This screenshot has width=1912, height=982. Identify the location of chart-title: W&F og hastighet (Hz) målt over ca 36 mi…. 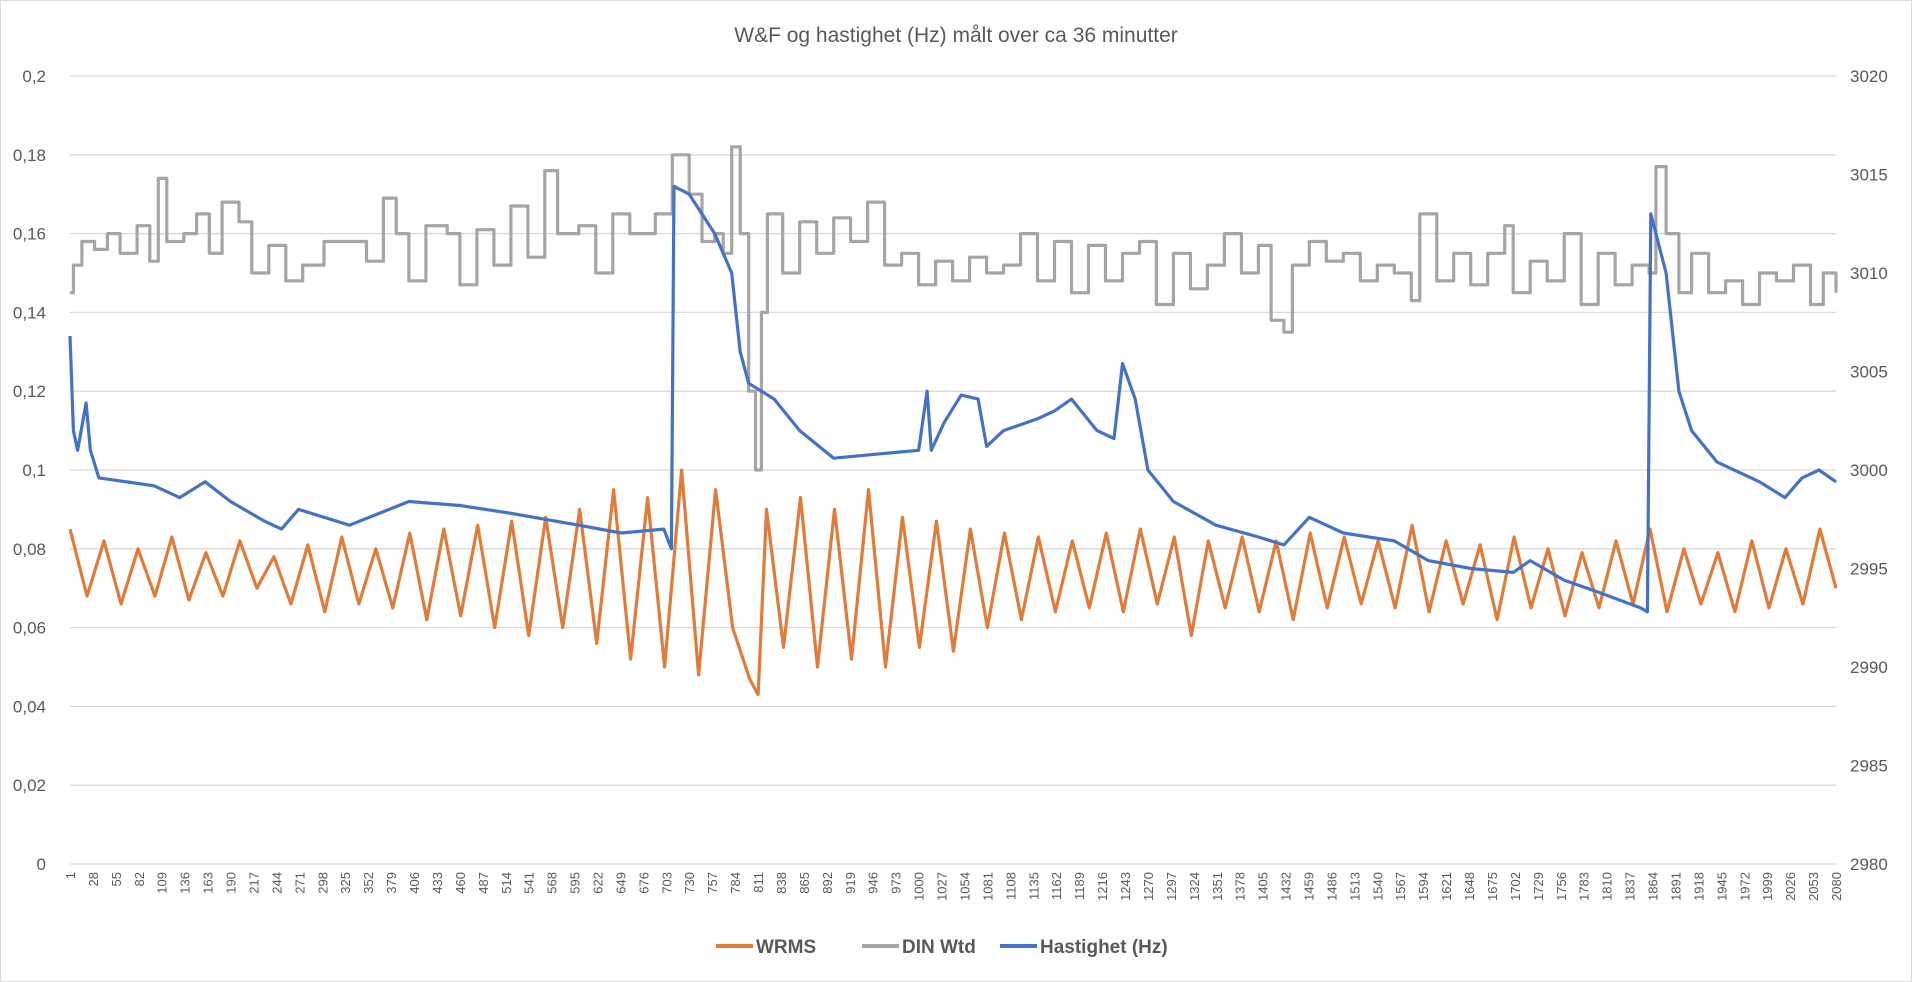
(956, 35).